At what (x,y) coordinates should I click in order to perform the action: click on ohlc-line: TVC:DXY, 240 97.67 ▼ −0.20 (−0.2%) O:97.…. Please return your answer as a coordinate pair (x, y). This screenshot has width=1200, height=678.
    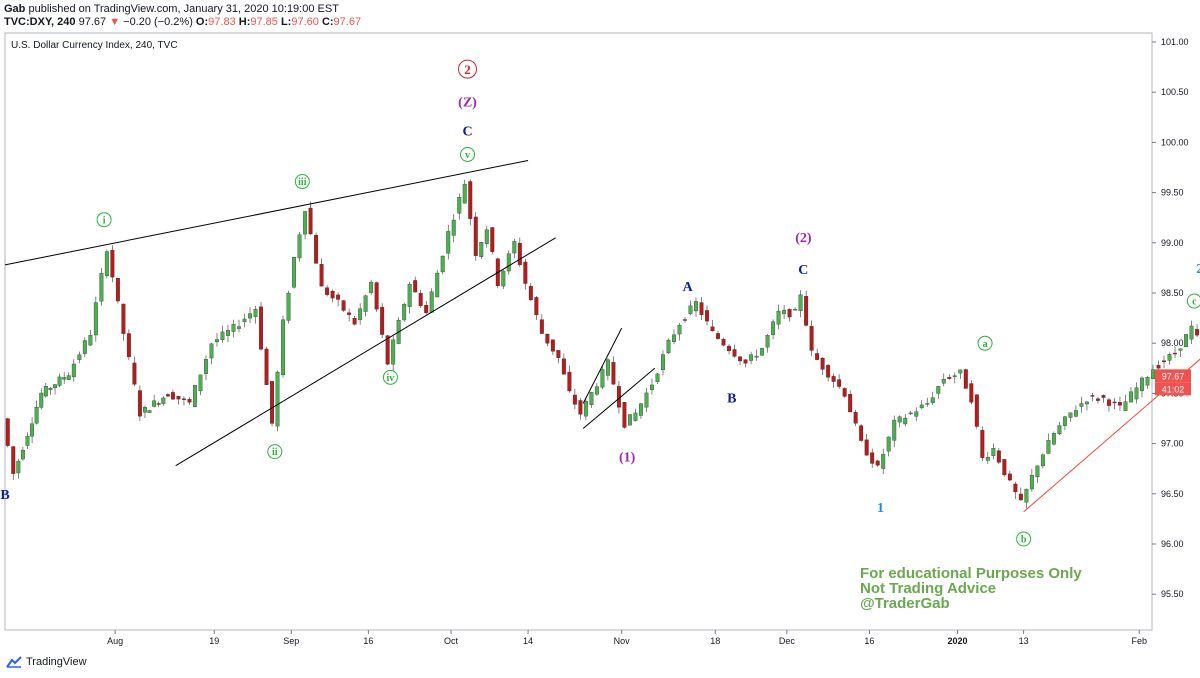
    Looking at the image, I should click on (182, 22).